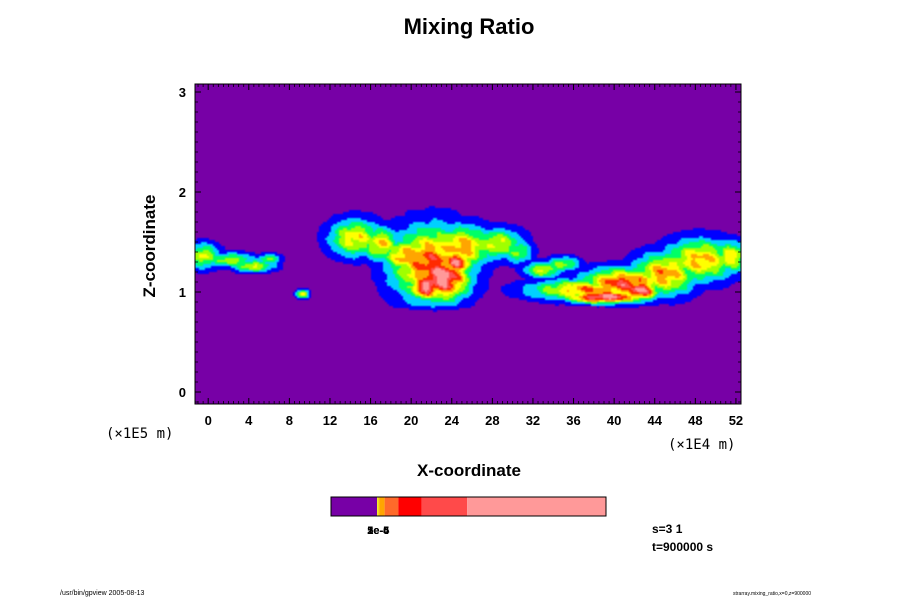  I want to click on x-tick-label: 48, so click(695, 420).